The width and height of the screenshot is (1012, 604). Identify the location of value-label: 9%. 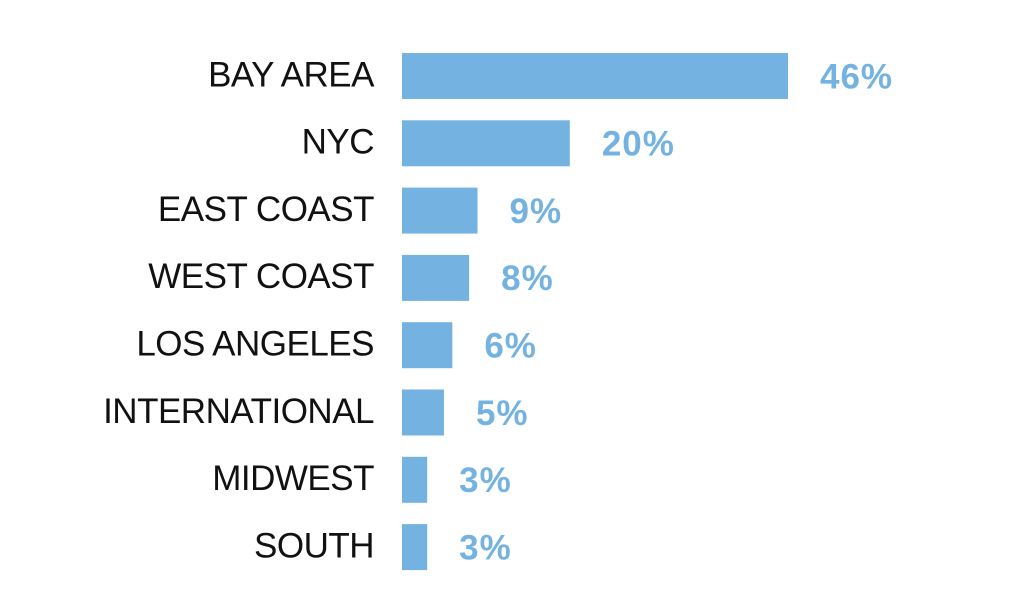
(536, 211).